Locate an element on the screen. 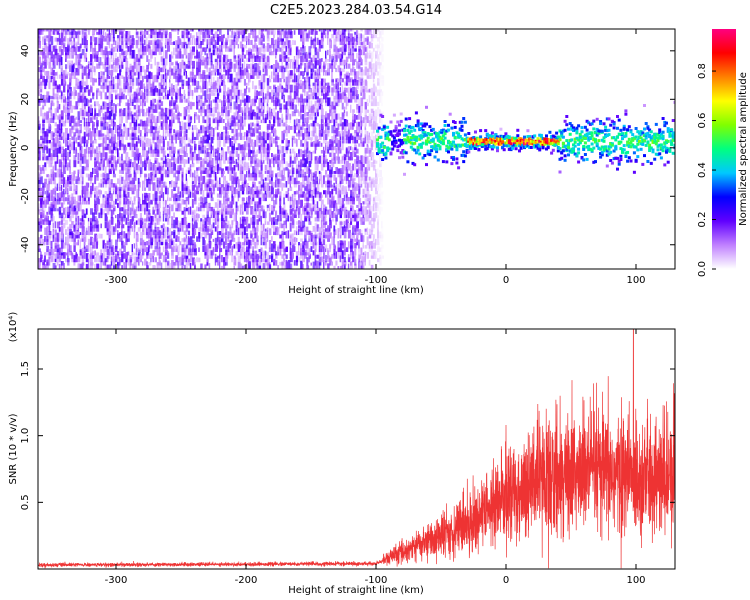 The image size is (750, 600). snr-ytick-label: 1.0 is located at coordinates (25, 436).